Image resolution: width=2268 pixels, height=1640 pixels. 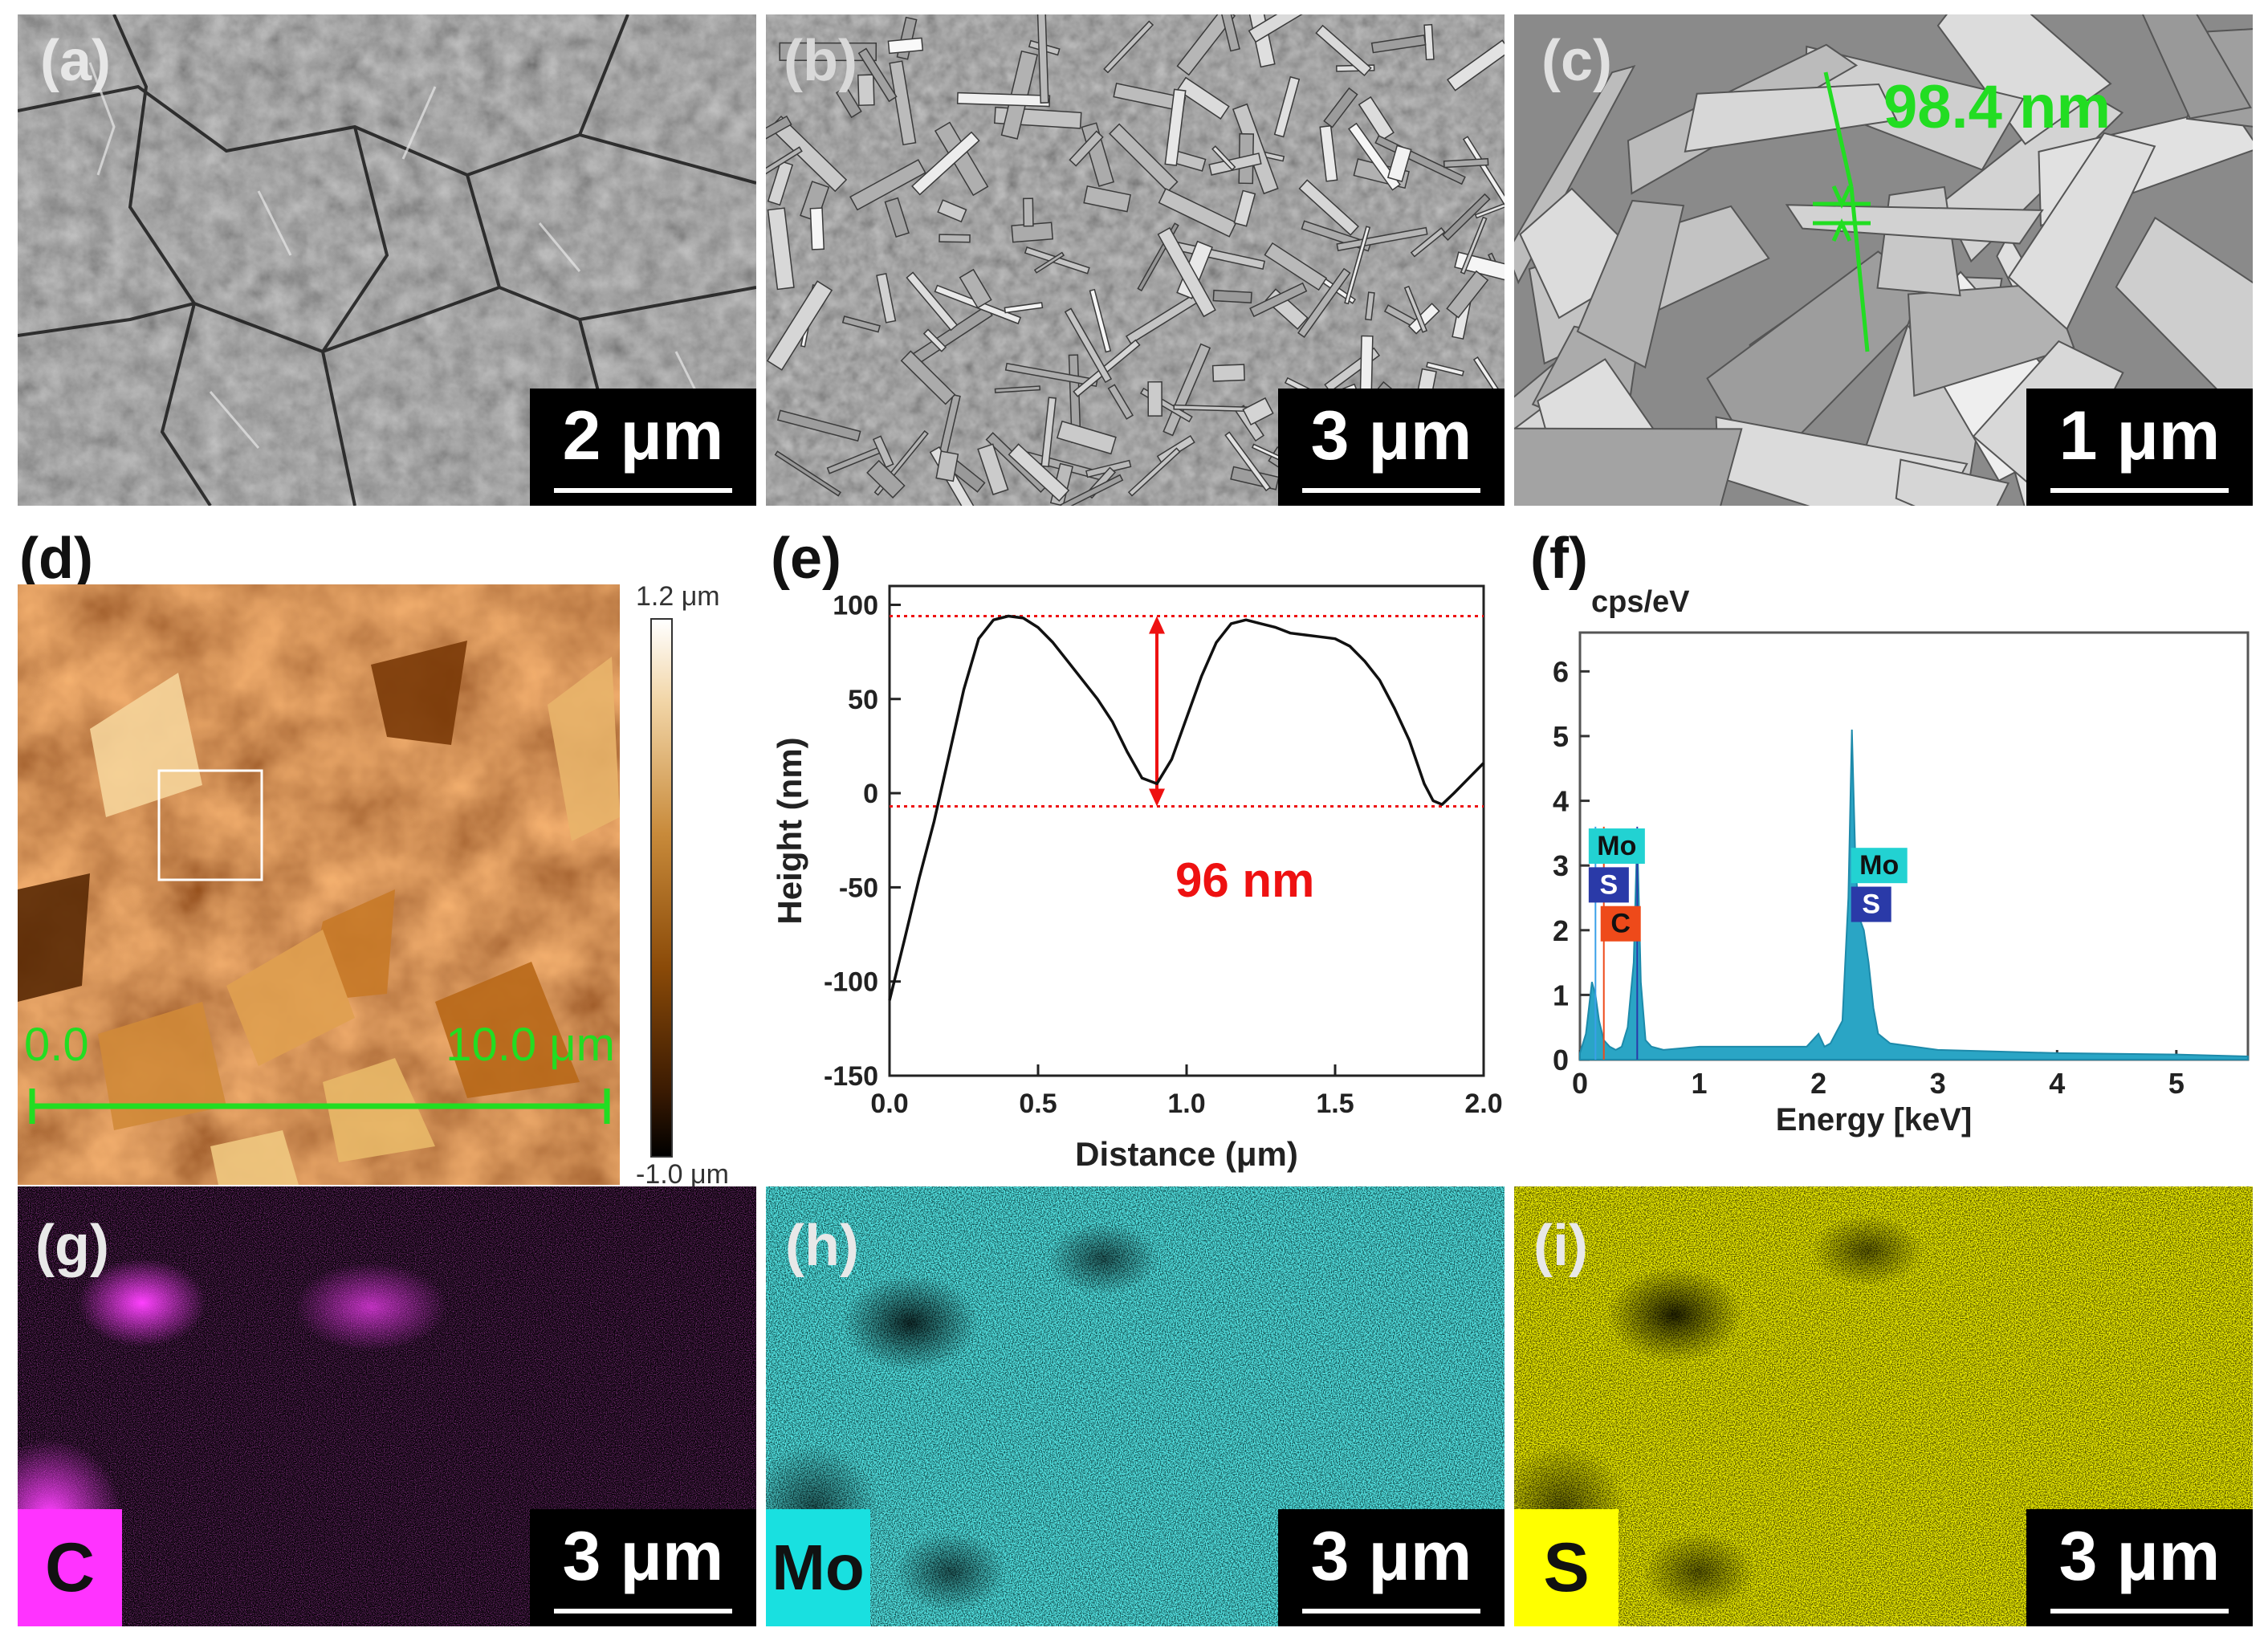 What do you see at coordinates (682, 1174) in the screenshot?
I see `colorbar-min-label: -1.0 μm` at bounding box center [682, 1174].